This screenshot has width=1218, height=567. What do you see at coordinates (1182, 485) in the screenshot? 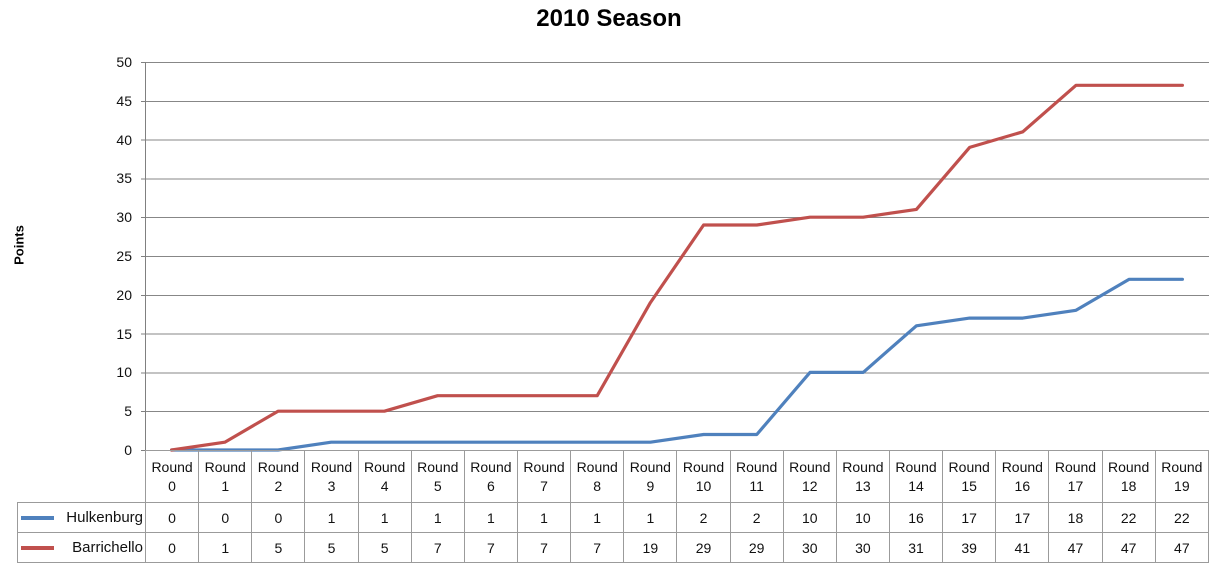
I see `x-axis-label-line2: 19` at bounding box center [1182, 485].